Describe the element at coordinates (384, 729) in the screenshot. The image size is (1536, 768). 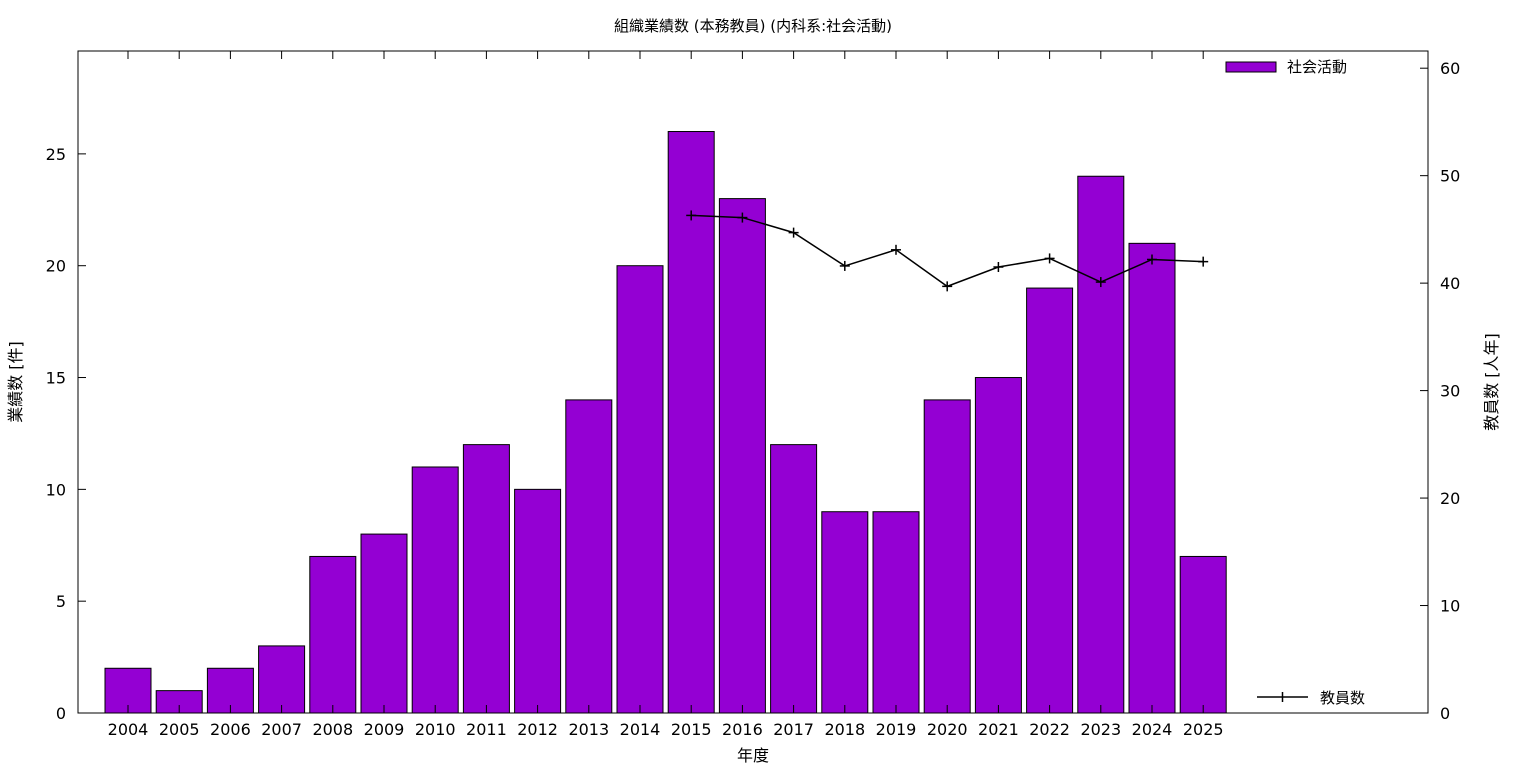
I see `x-tick-label-2009: 2009` at that location.